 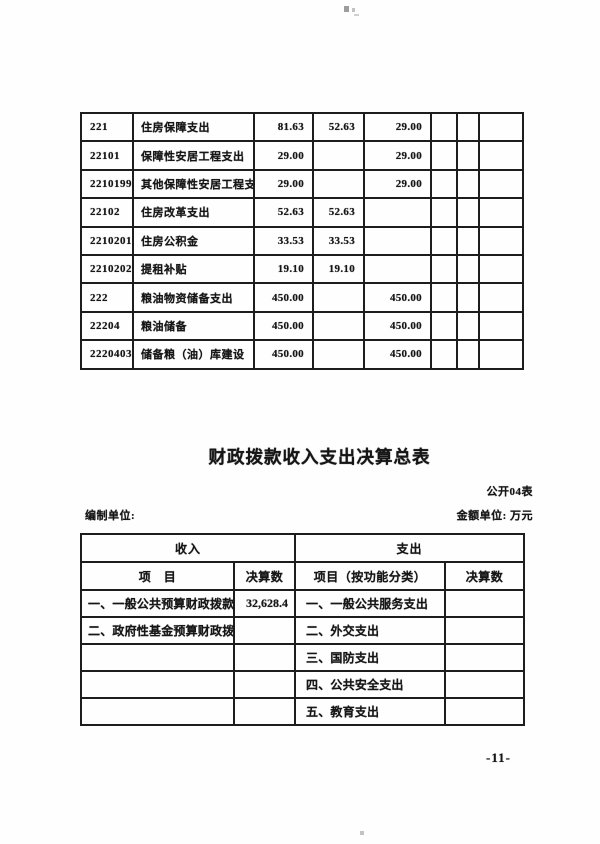 What do you see at coordinates (370, 630) in the screenshot?
I see `expense-item-cell: 二、外交支出` at bounding box center [370, 630].